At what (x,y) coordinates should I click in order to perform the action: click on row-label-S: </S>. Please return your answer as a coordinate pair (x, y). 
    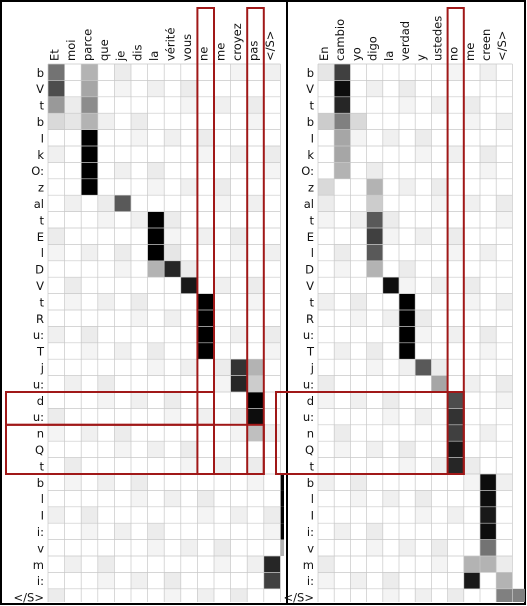
    Looking at the image, I should click on (29, 598).